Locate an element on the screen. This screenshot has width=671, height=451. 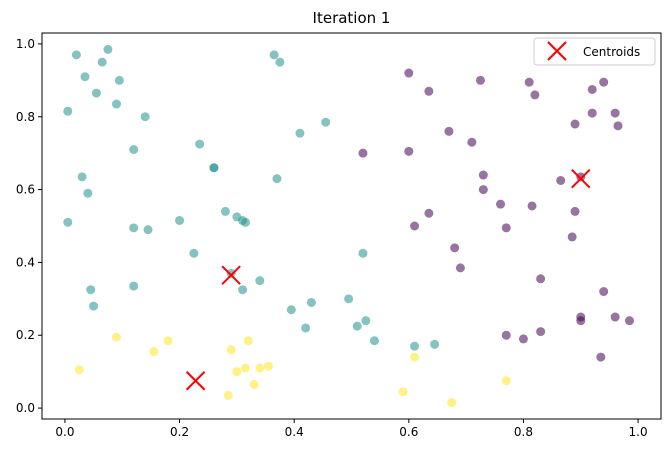
legend-x-icon is located at coordinates (557, 51).